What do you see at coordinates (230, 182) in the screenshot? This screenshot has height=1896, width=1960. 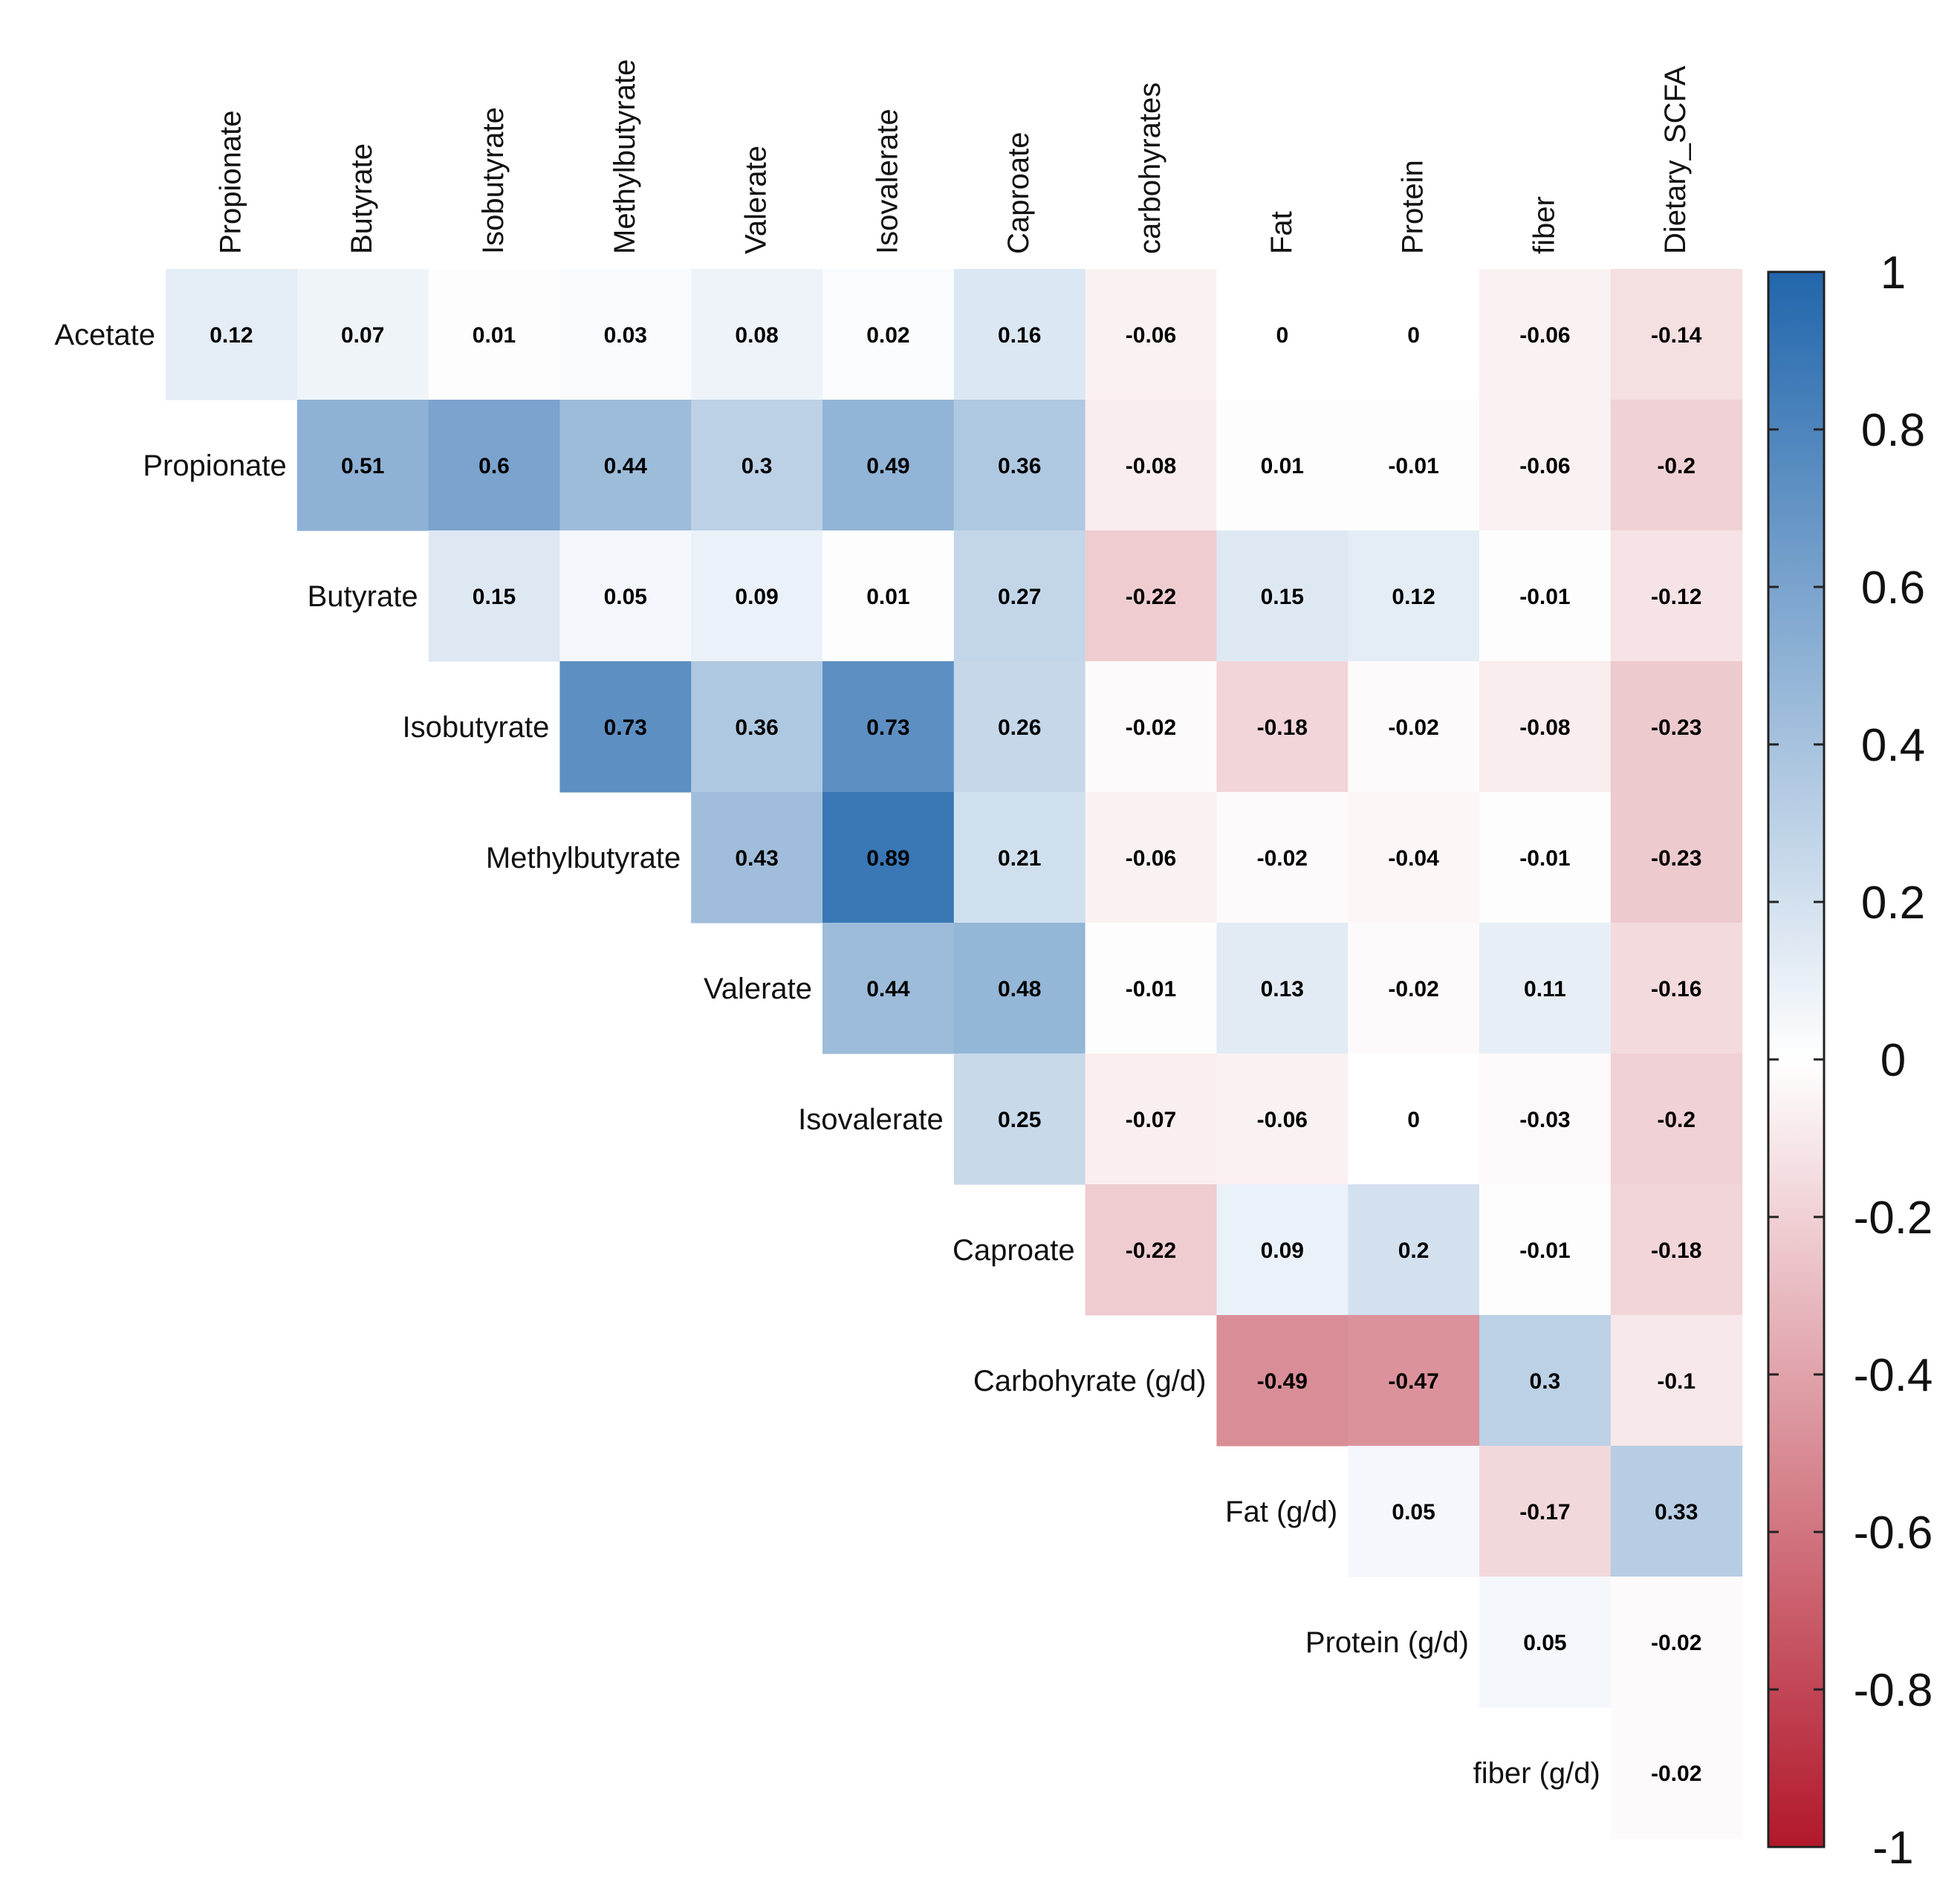 I see `col-label: Propionate` at bounding box center [230, 182].